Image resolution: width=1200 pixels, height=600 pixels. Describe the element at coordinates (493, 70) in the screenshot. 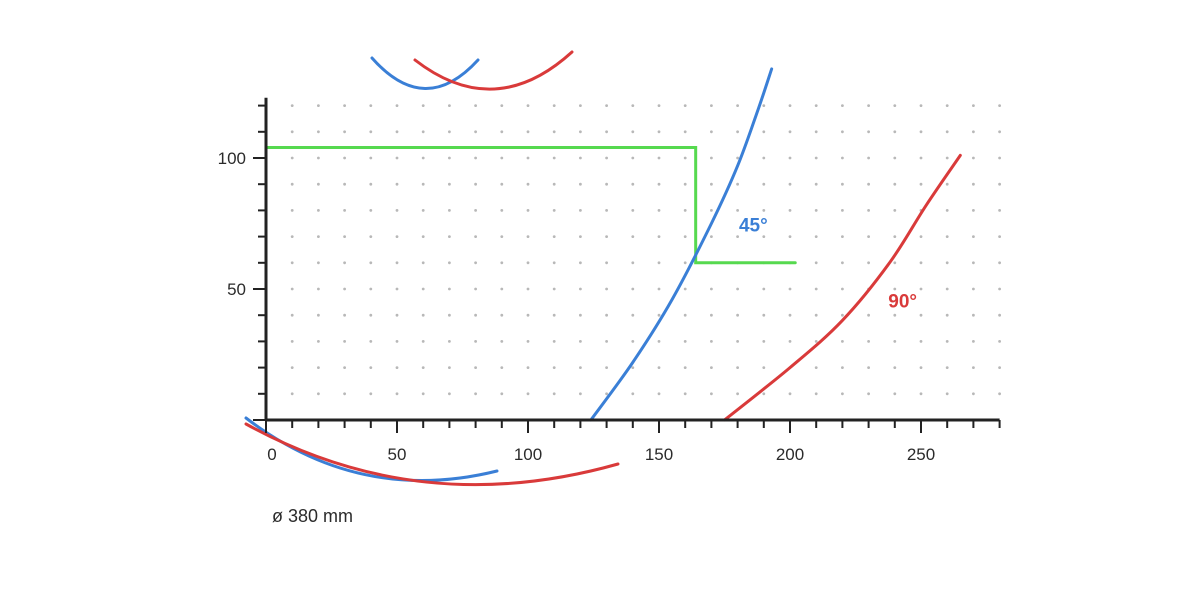

I see `top-red-arc` at that location.